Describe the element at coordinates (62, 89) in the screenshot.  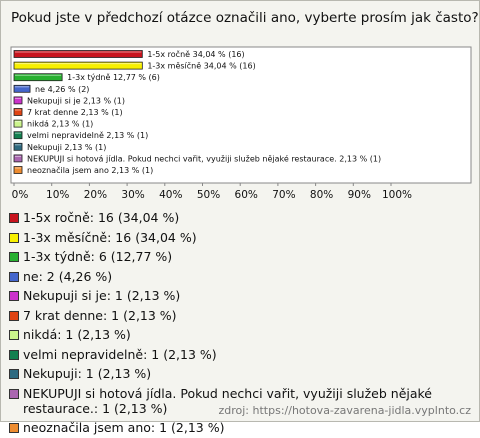
I see `value-label: ne 4,26 % (2)` at that location.